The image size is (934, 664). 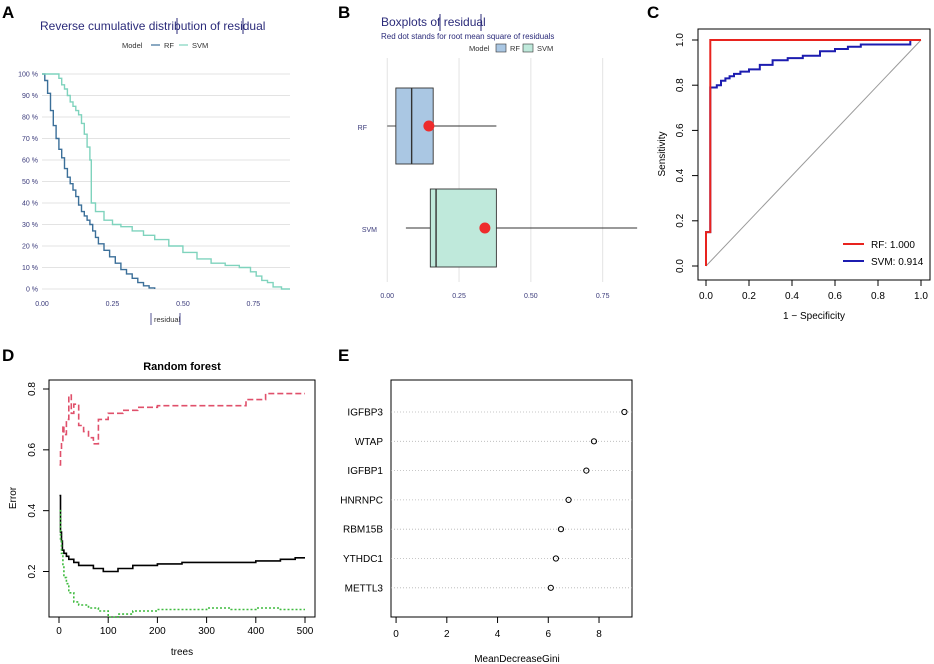 I want to click on chart-b-legend-label-rf: RF, so click(x=515, y=48).